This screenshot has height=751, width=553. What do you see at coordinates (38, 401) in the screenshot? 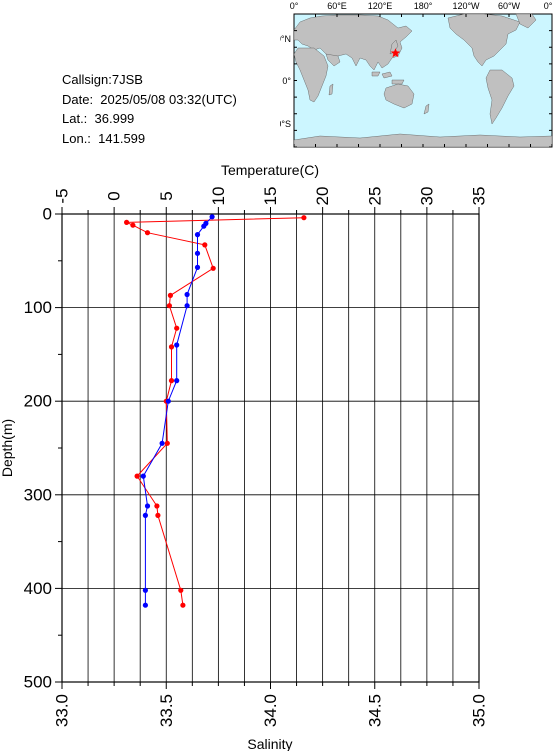
I see `depth-tick-label: 200` at bounding box center [38, 401].